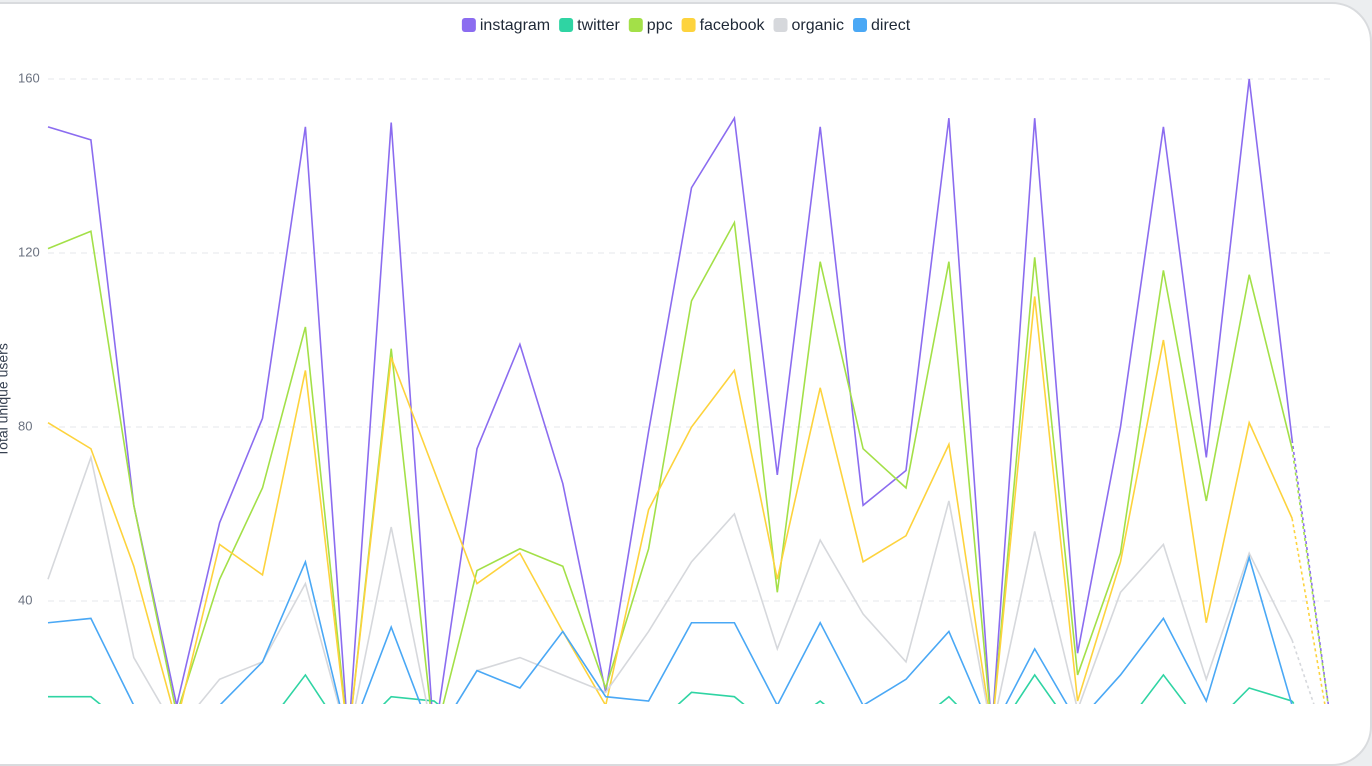 The height and width of the screenshot is (766, 1372). Describe the element at coordinates (818, 25) in the screenshot. I see `legend-label: organic` at that location.